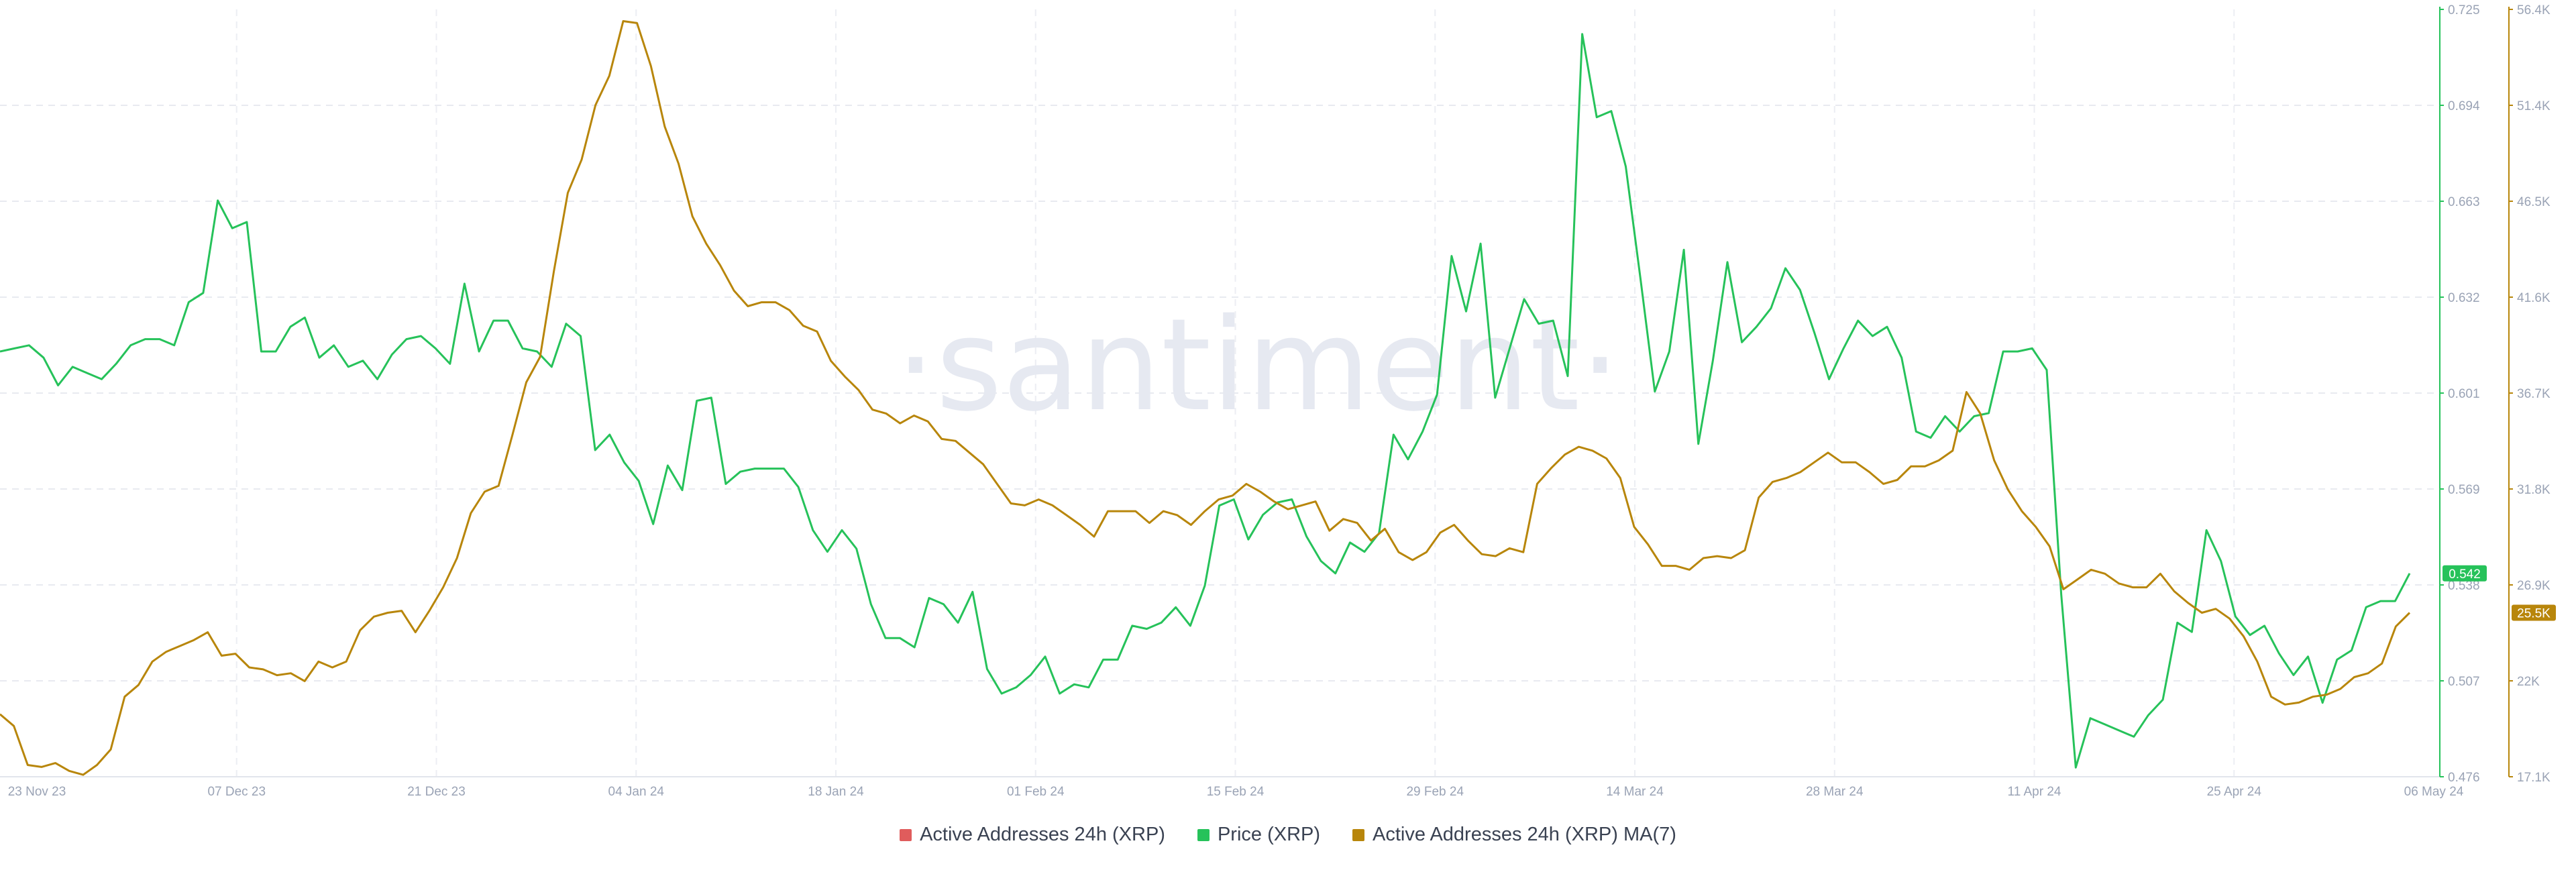 The image size is (2576, 872). I want to click on price-last-value-text: 0.542, so click(2465, 575).